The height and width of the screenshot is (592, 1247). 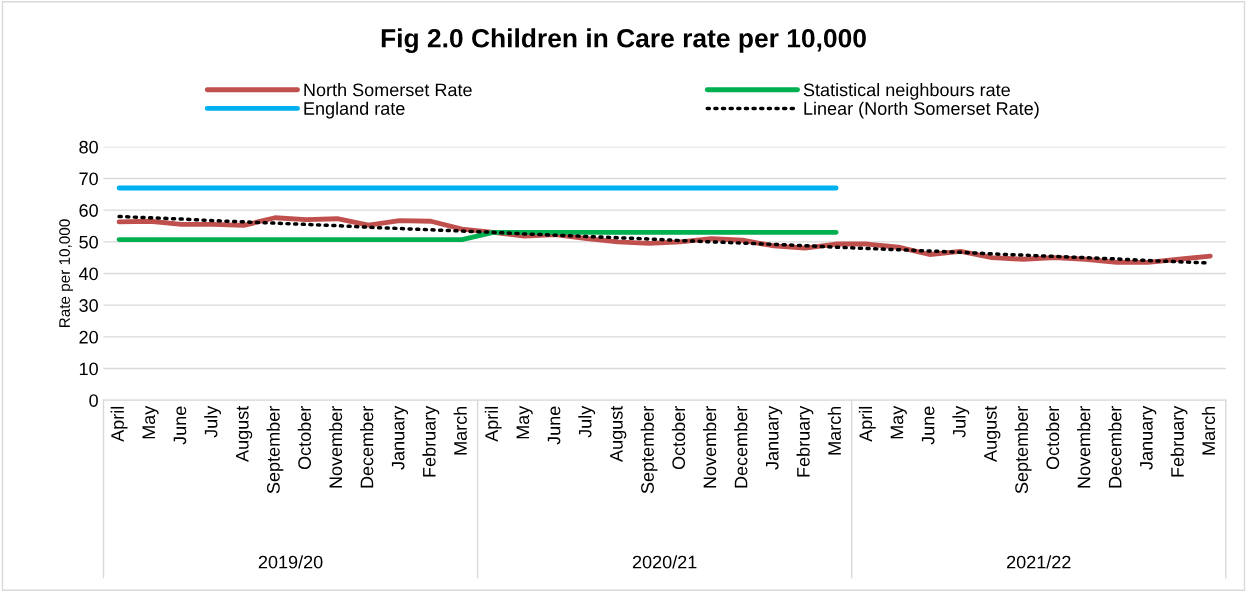 I want to click on y-tick-label: 80, so click(x=88, y=147).